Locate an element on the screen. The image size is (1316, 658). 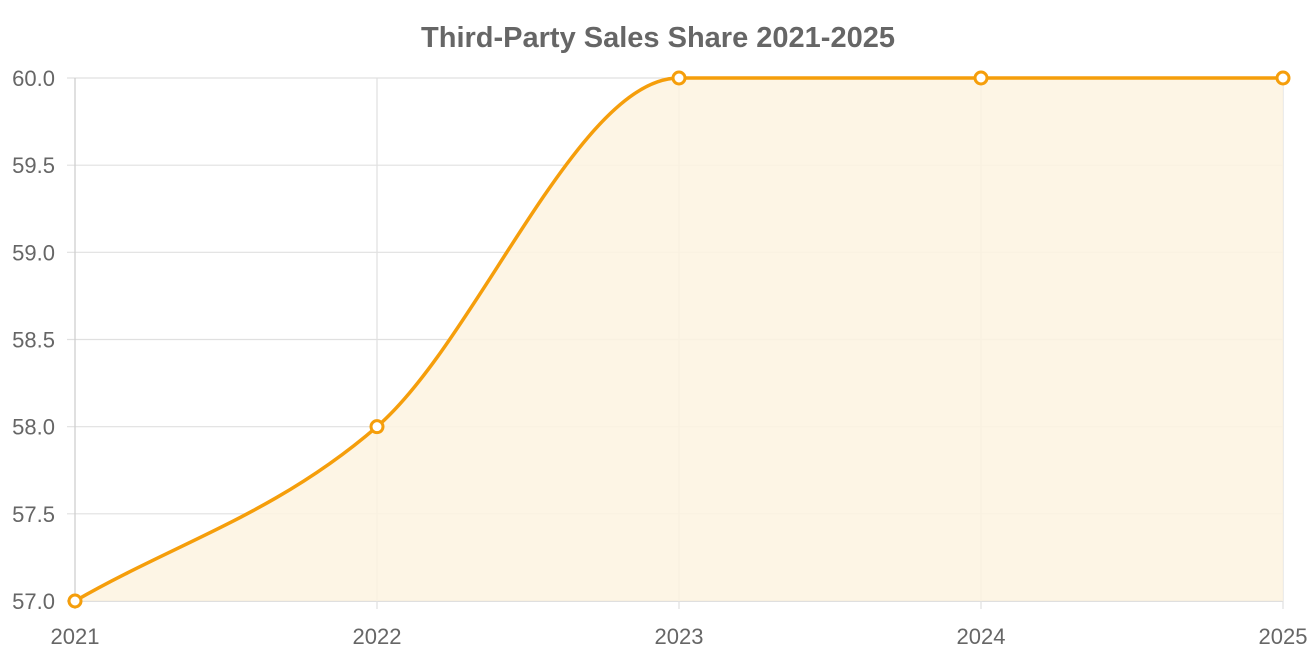
x-tick-label: 2021 is located at coordinates (75, 636).